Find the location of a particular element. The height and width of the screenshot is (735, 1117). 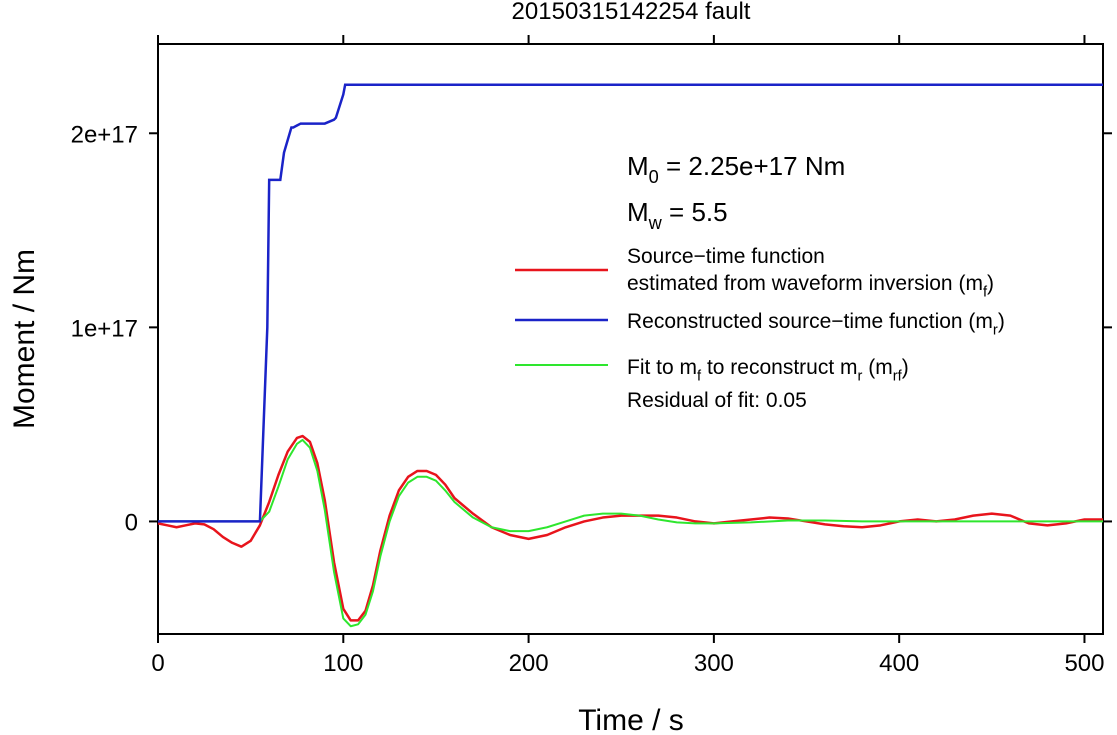

legend-label-mf: Source−time function is located at coordinates (726, 256).